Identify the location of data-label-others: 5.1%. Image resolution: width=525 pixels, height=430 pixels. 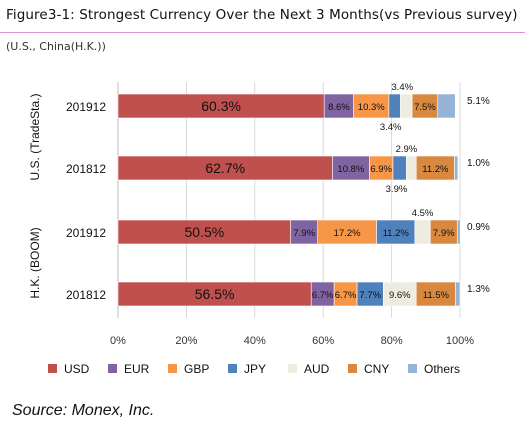
(478, 101).